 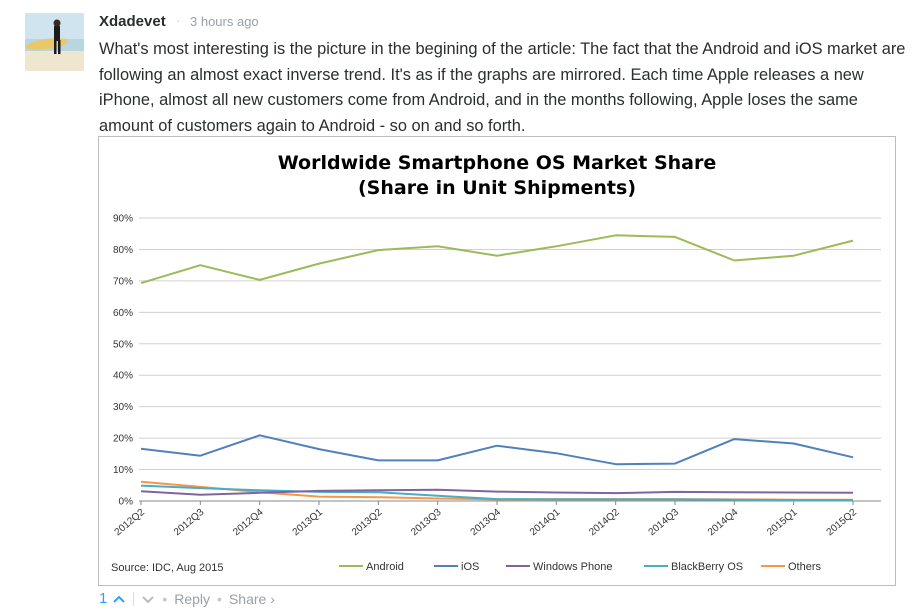 What do you see at coordinates (119, 599) in the screenshot?
I see `upvote-icon` at bounding box center [119, 599].